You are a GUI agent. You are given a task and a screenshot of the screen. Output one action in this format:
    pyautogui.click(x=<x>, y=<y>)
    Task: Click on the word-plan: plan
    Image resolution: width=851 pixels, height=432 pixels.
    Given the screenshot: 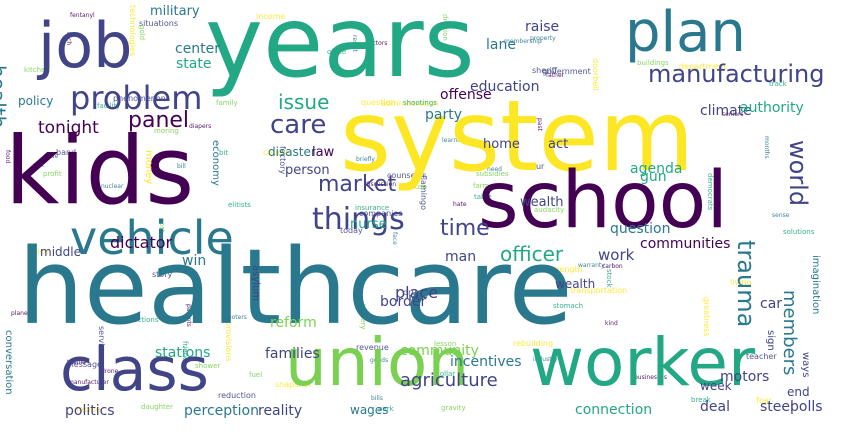 What is the action you would take?
    pyautogui.click(x=685, y=32)
    